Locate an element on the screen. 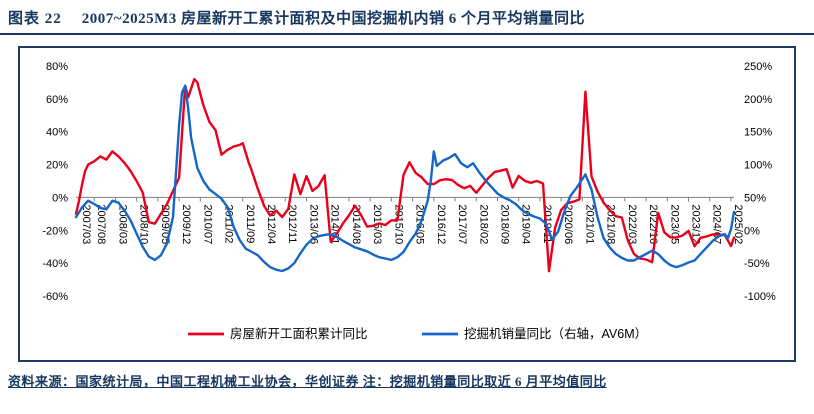  left-axis-label: -40% is located at coordinates (55, 264).